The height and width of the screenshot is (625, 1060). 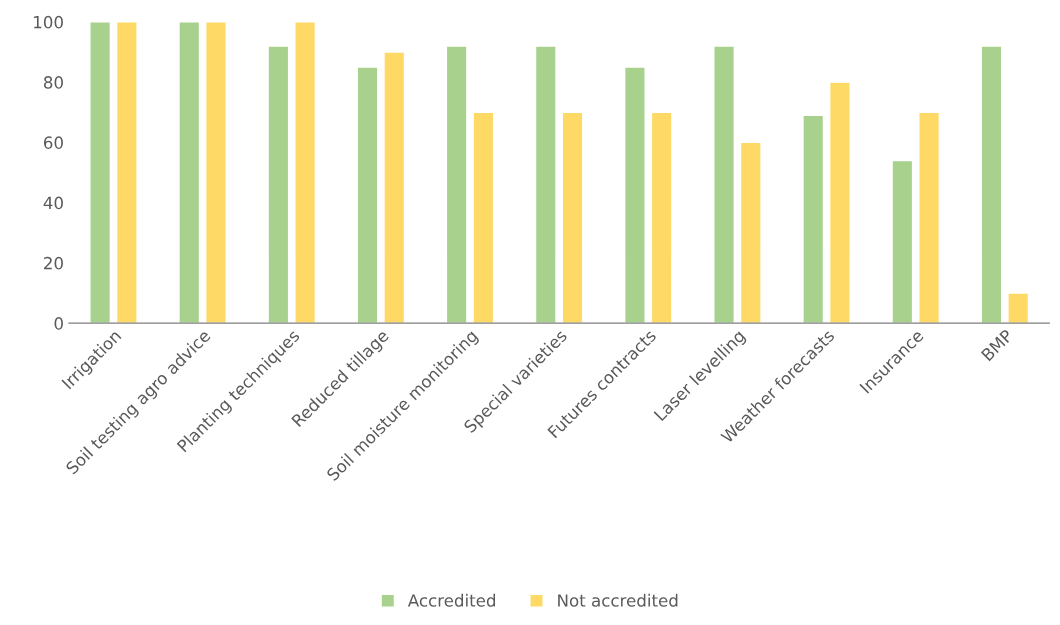 I want to click on legend-label: Accredited, so click(x=451, y=600).